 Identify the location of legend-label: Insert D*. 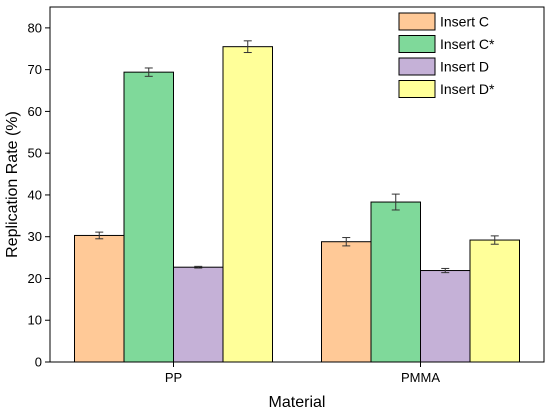
(467, 89).